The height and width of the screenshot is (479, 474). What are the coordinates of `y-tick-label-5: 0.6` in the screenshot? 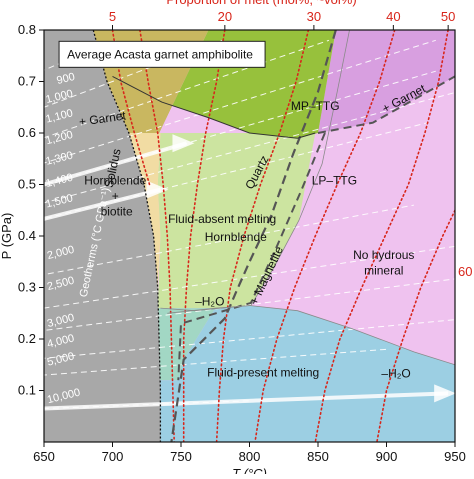 It's located at (27, 132).